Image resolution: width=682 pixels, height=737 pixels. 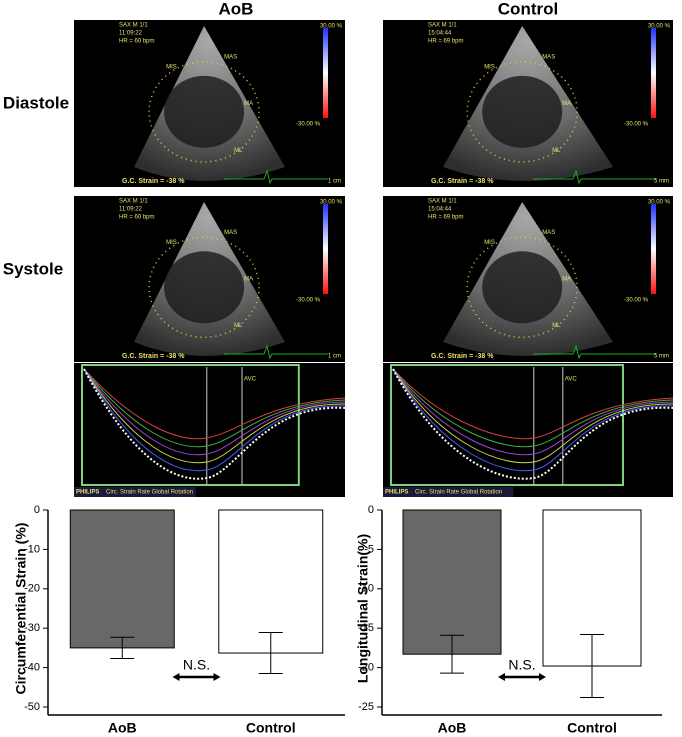 What do you see at coordinates (236, 9) in the screenshot?
I see `column-header: AoB` at bounding box center [236, 9].